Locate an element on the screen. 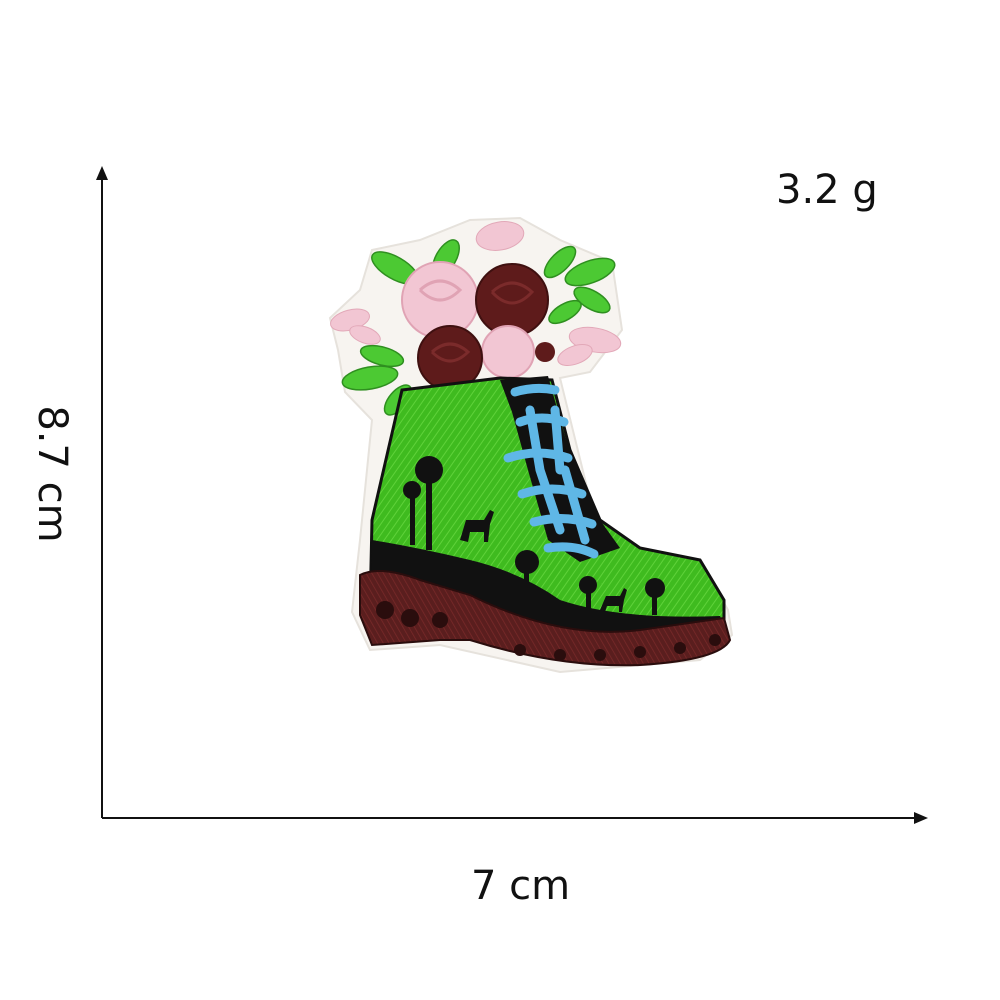 The width and height of the screenshot is (1000, 1000). height-label: 8.7 cm is located at coordinates (52, 474).